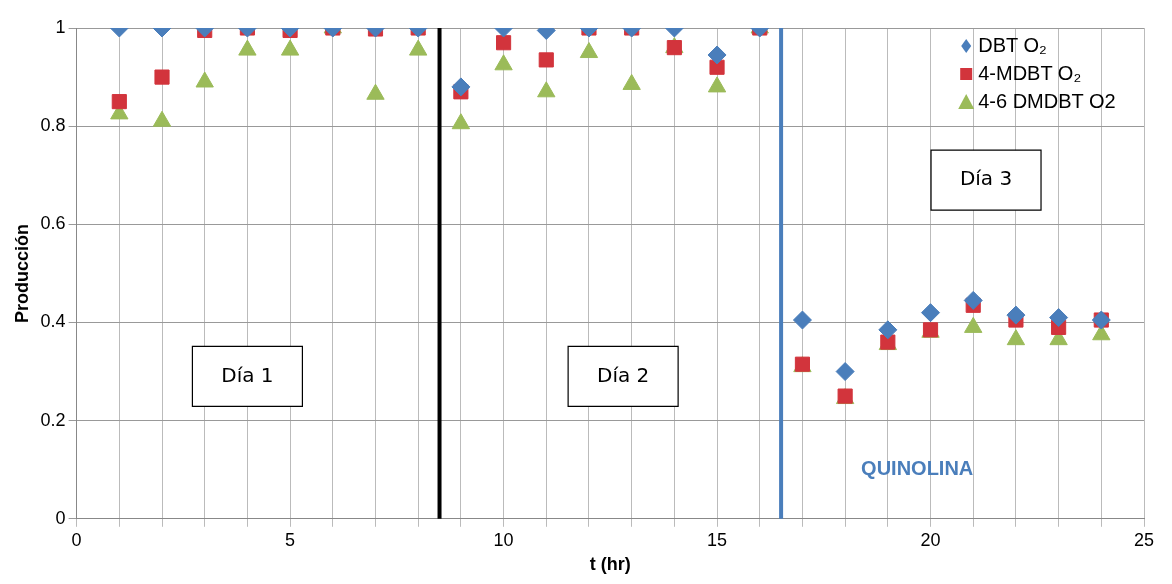 Image resolution: width=1172 pixels, height=584 pixels. What do you see at coordinates (53, 125) in the screenshot?
I see `y-tick-label: 0.8` at bounding box center [53, 125].